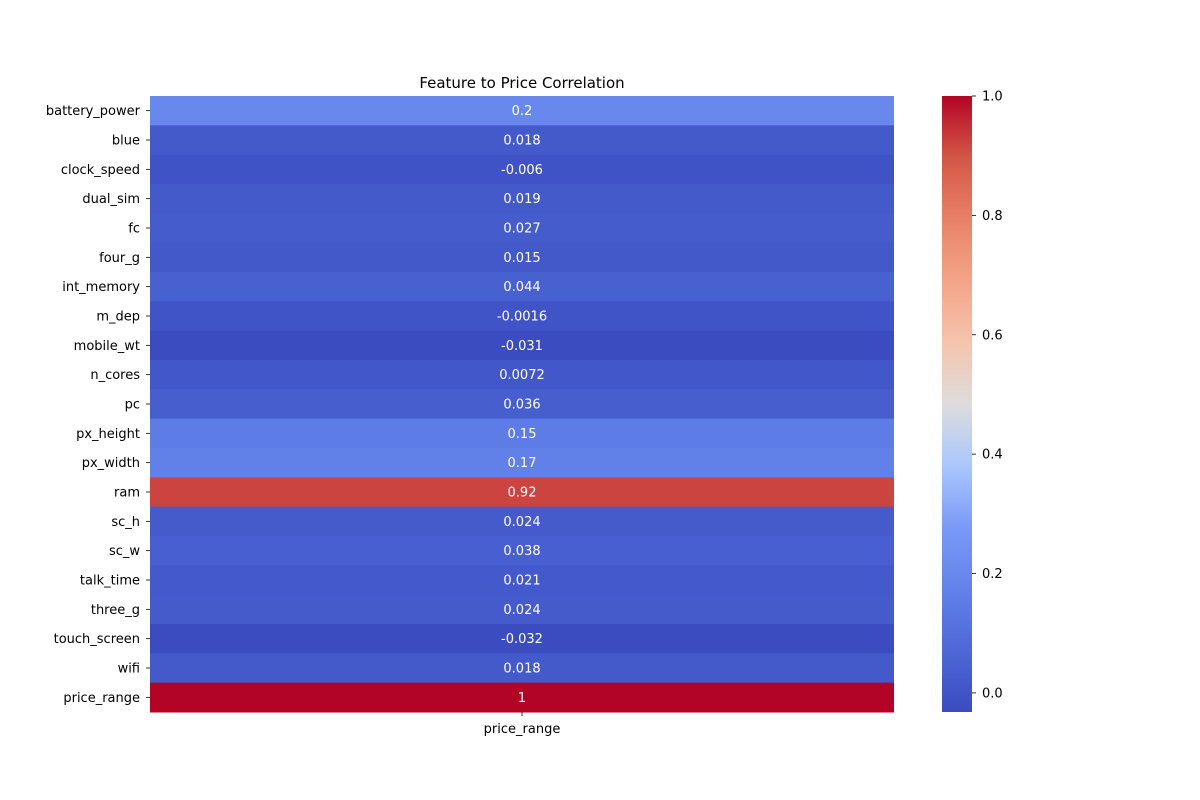 Image resolution: width=1200 pixels, height=800 pixels. Describe the element at coordinates (124, 551) in the screenshot. I see `row-tick-label: sc_w` at that location.